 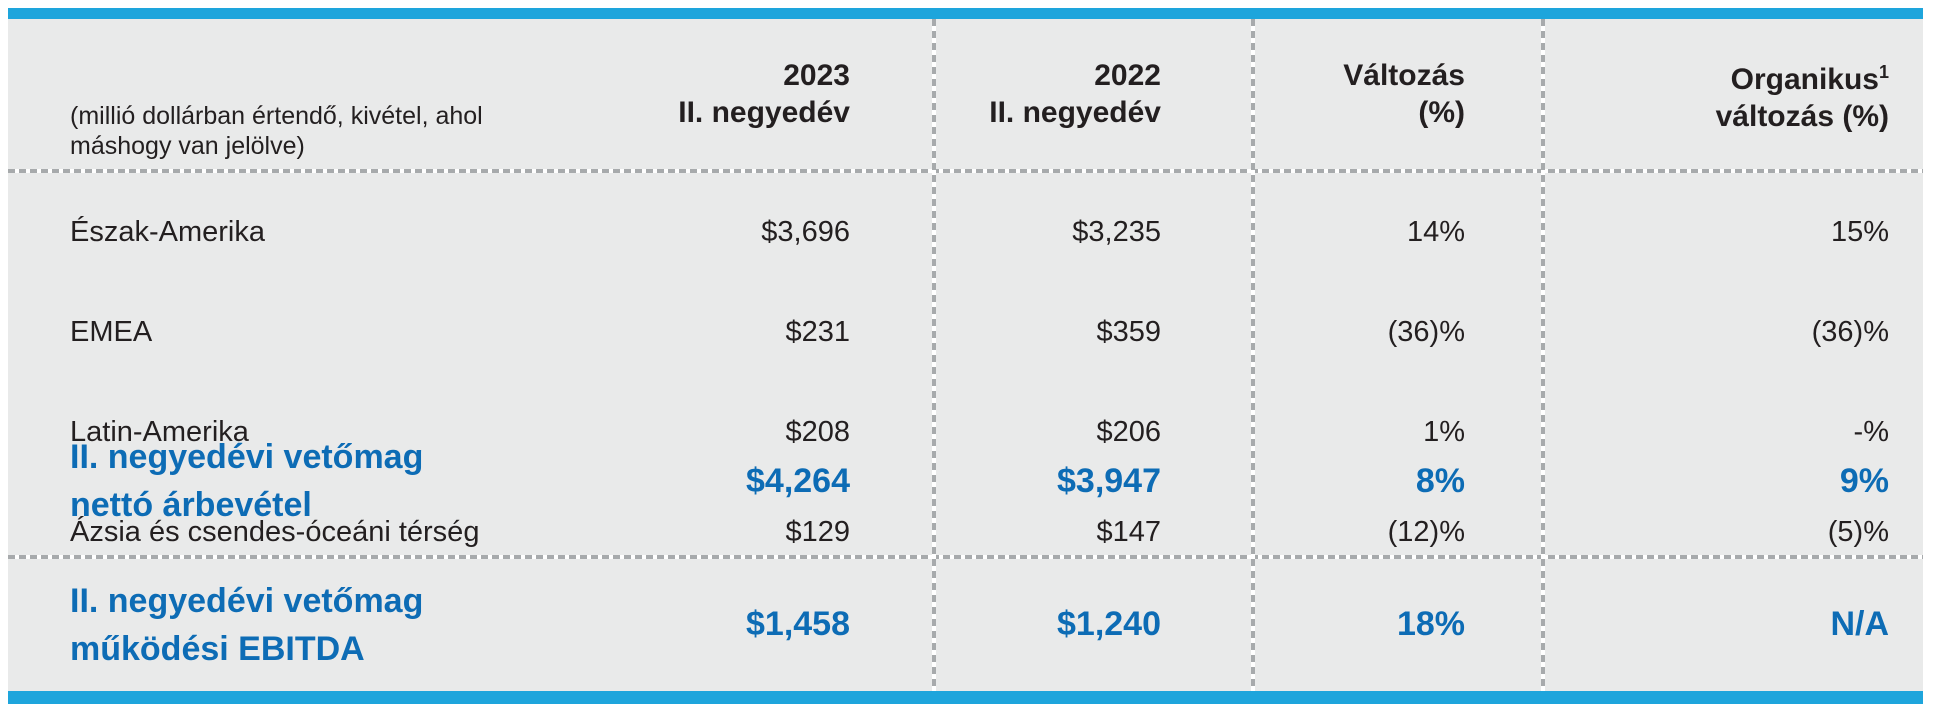 I want to click on section-divider-dotted, so click(x=965, y=557).